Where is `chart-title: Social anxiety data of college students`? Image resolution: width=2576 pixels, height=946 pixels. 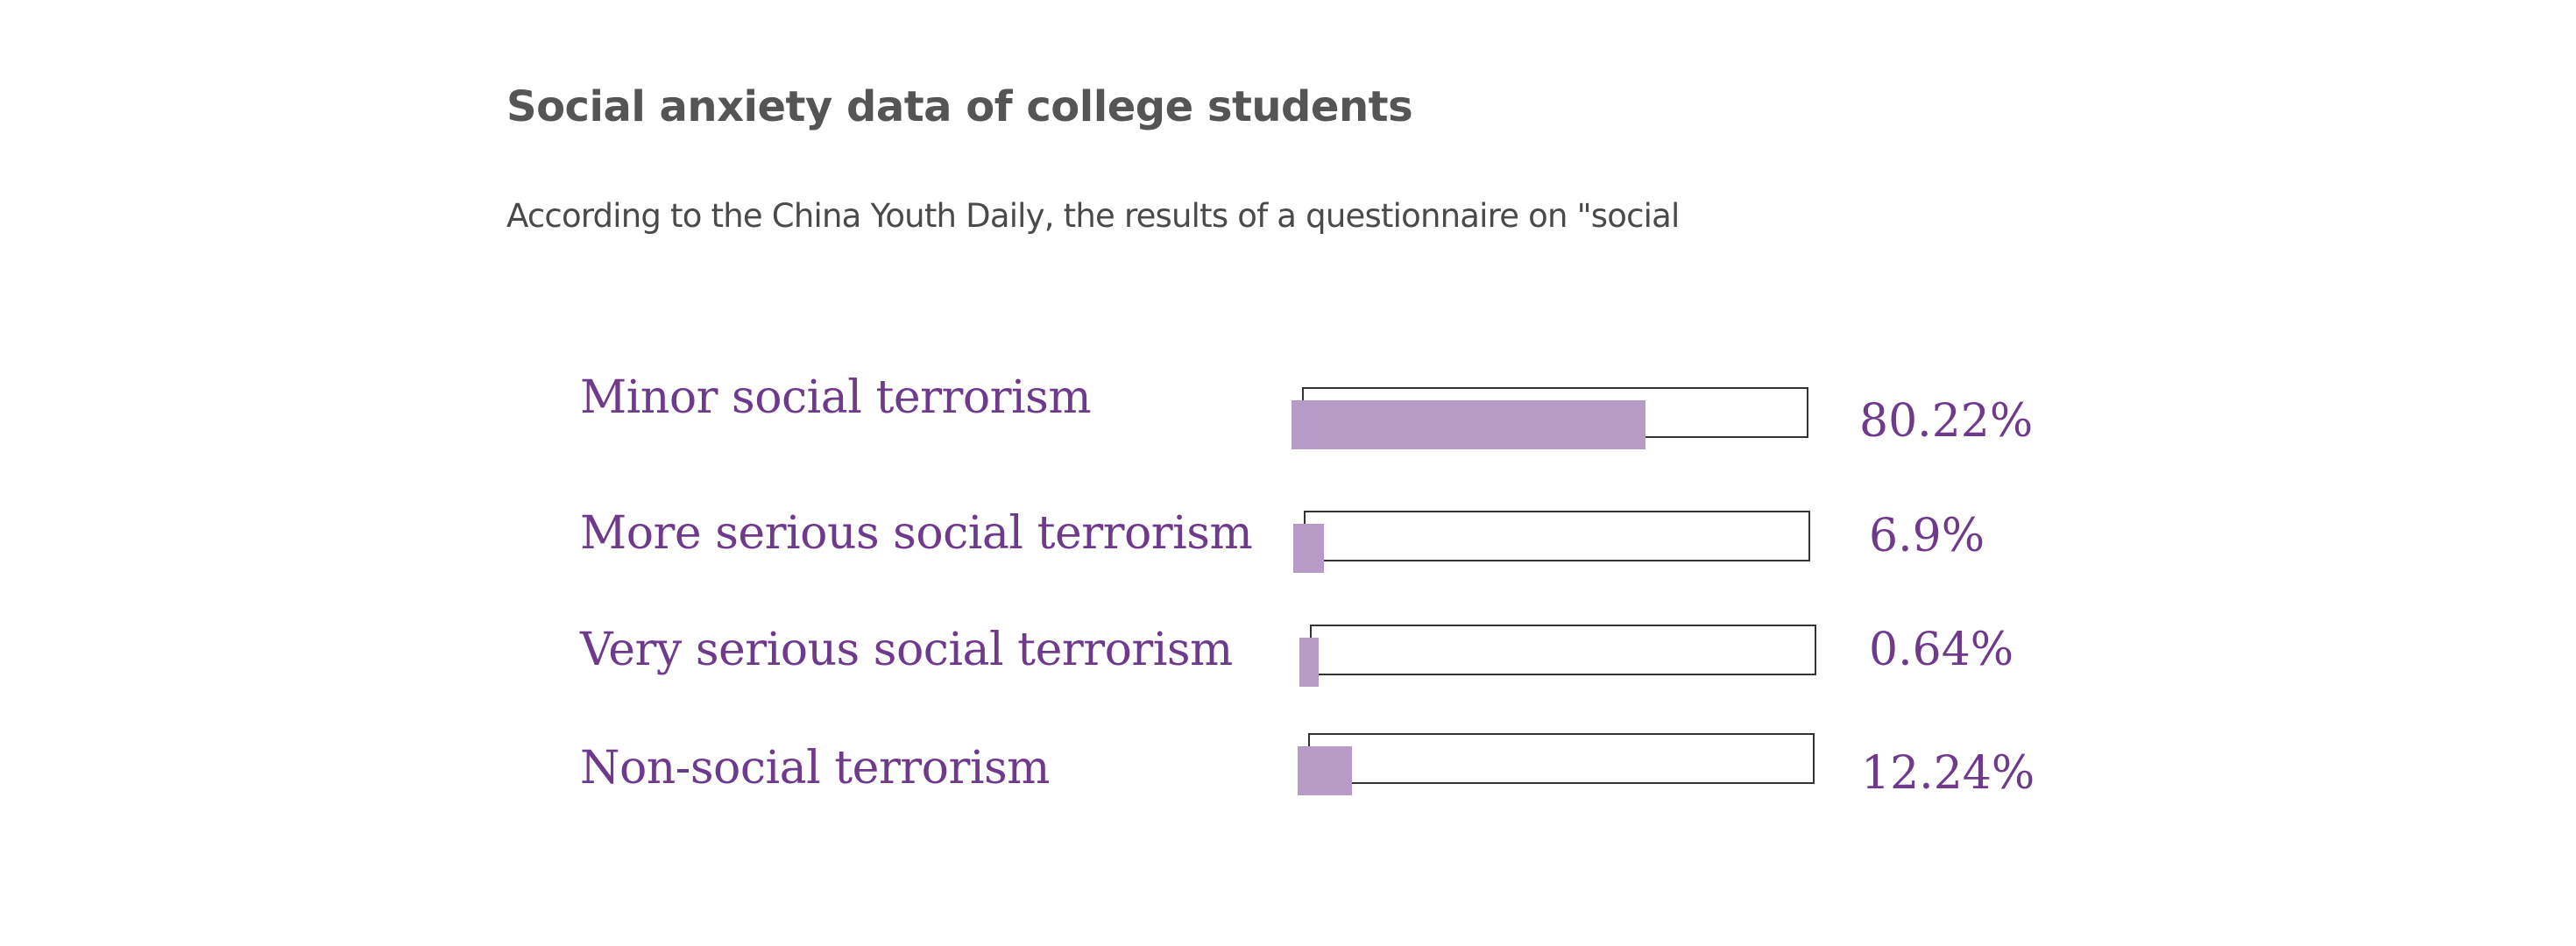
chart-title: Social anxiety data of college students is located at coordinates (959, 106).